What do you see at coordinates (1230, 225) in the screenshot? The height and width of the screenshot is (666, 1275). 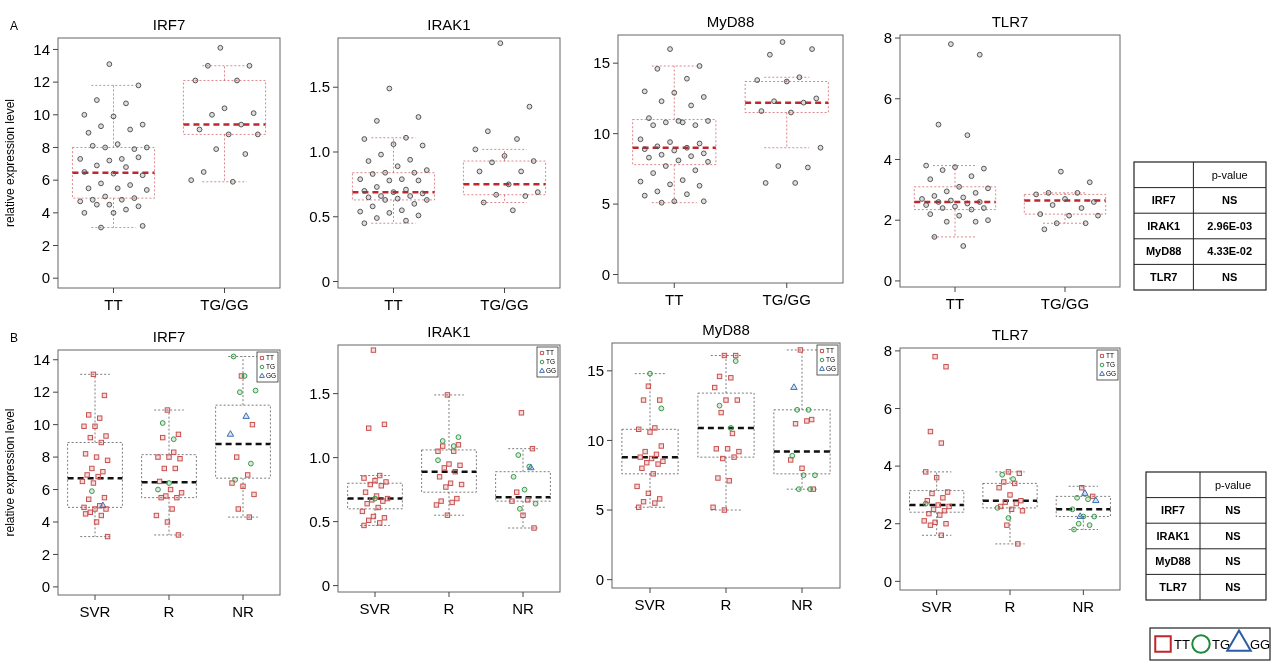 I see `text: 2.96E-03` at bounding box center [1230, 225].